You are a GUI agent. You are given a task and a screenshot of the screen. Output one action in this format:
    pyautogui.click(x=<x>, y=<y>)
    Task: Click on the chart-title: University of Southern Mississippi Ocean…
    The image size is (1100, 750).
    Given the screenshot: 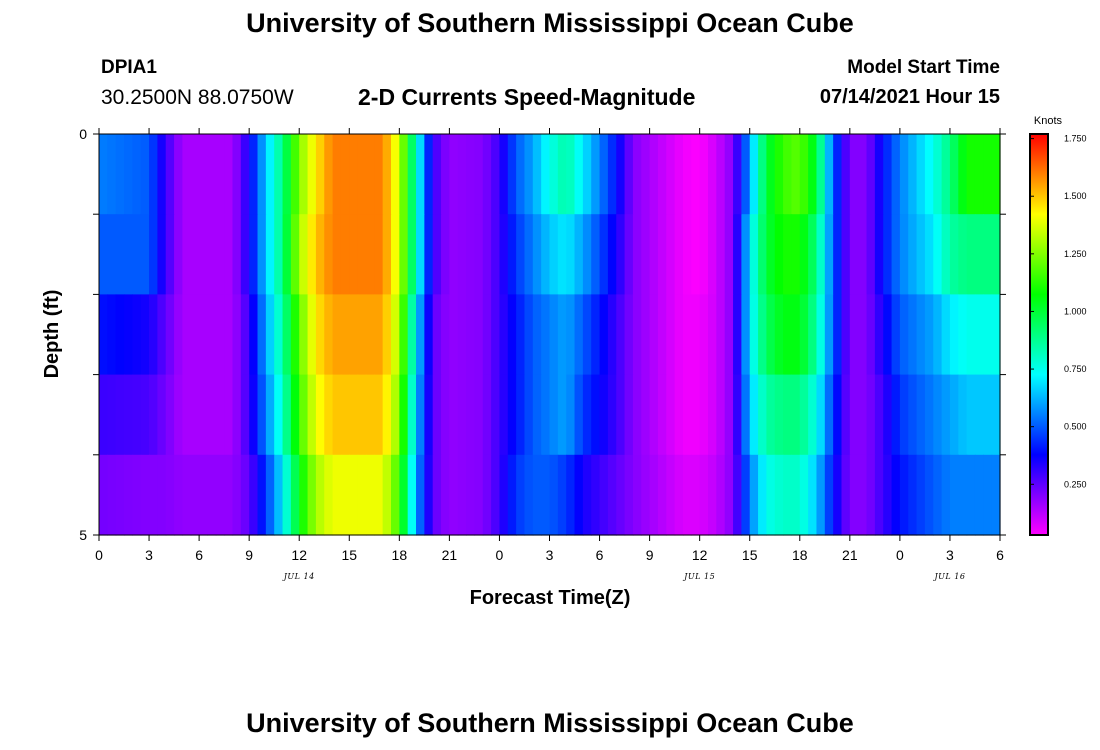 What is the action you would take?
    pyautogui.click(x=550, y=23)
    